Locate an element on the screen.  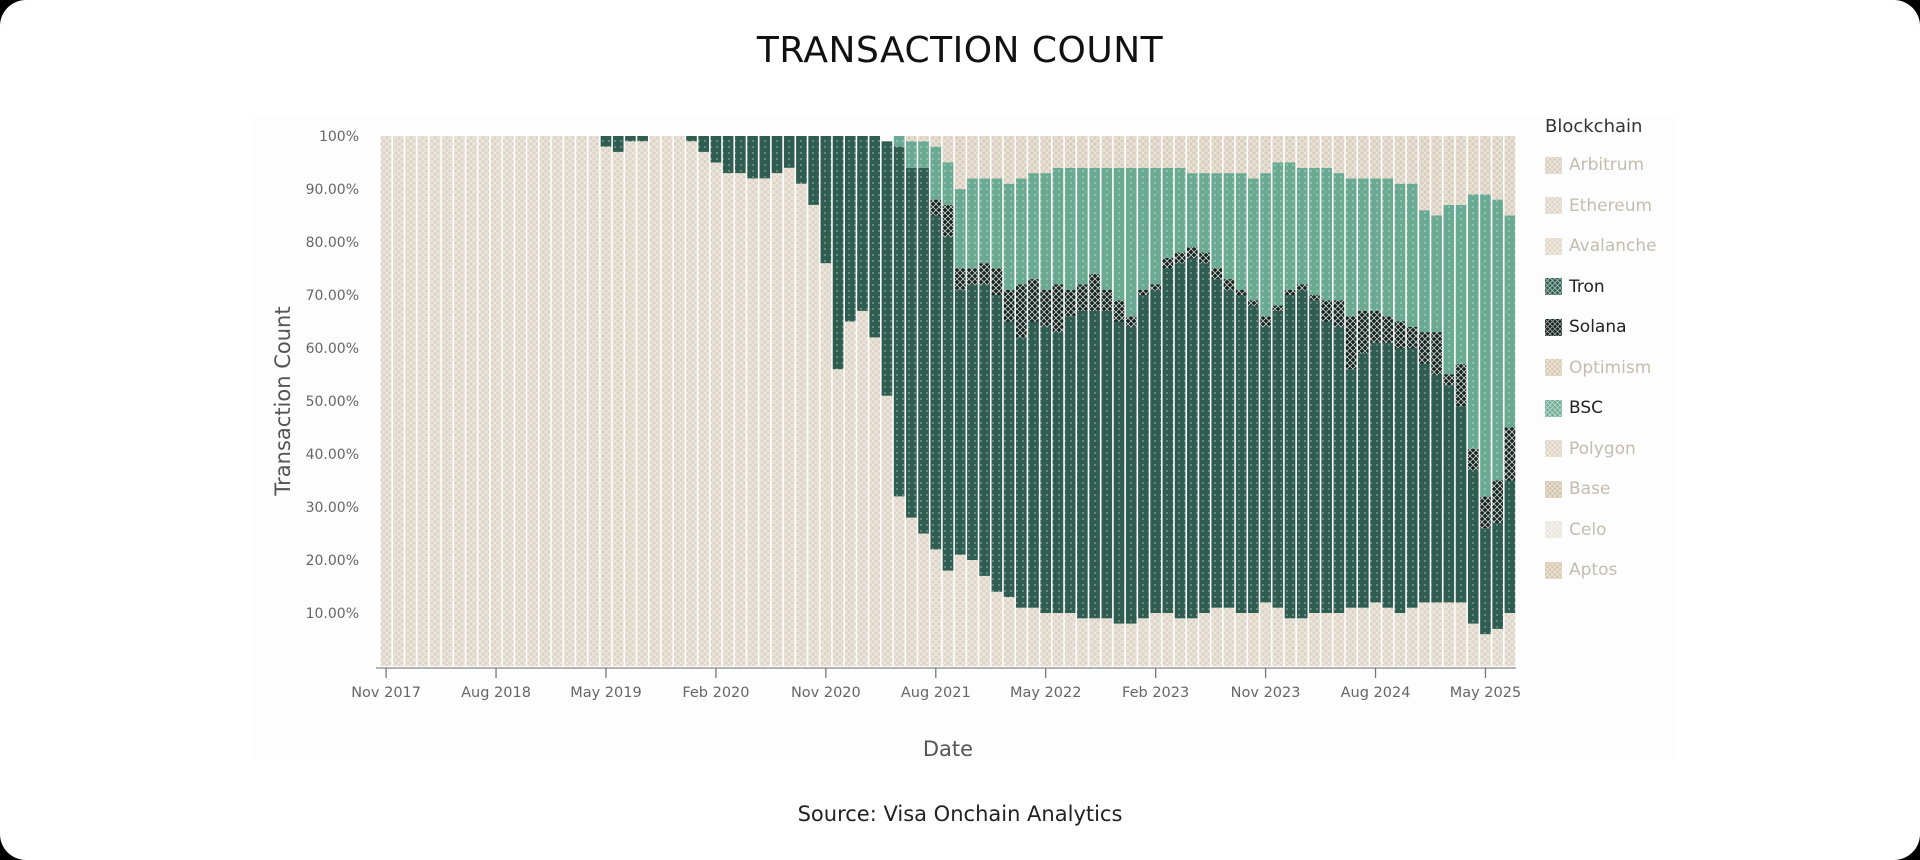
legend-item-arbitrum: Arbitrum is located at coordinates (1620, 165).